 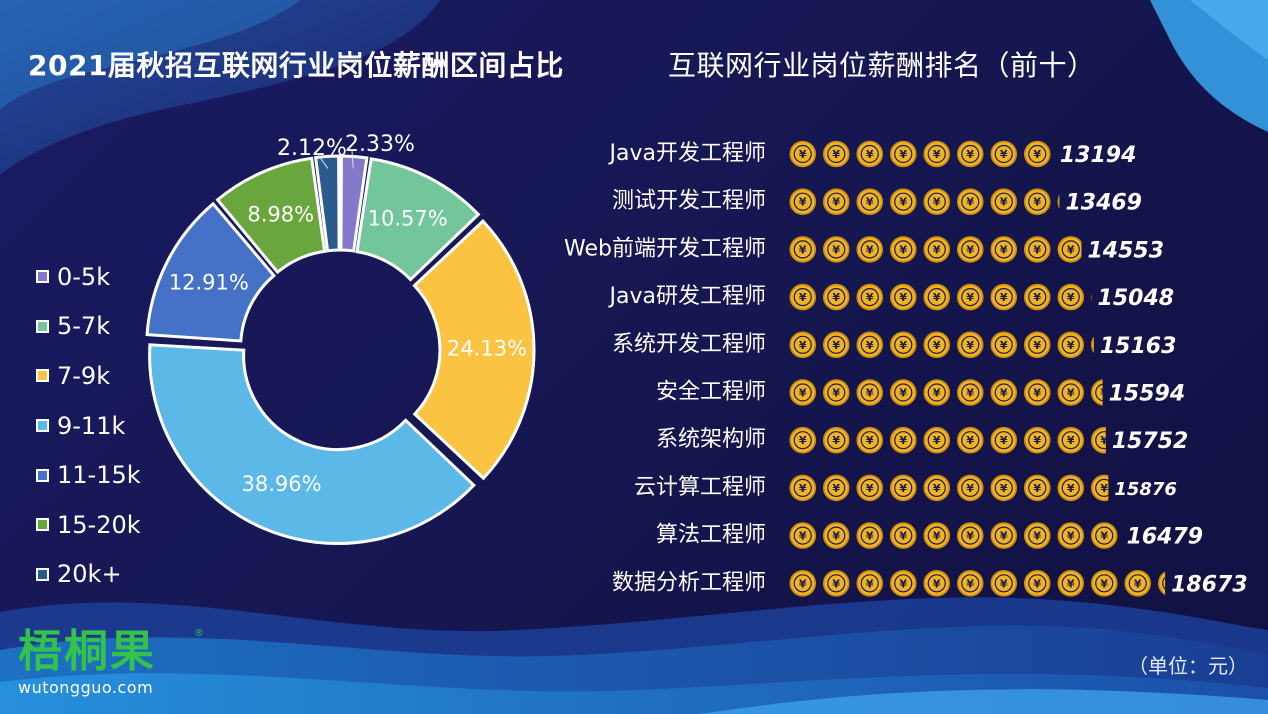 I want to click on donut-slice-9-11k, so click(x=312, y=444).